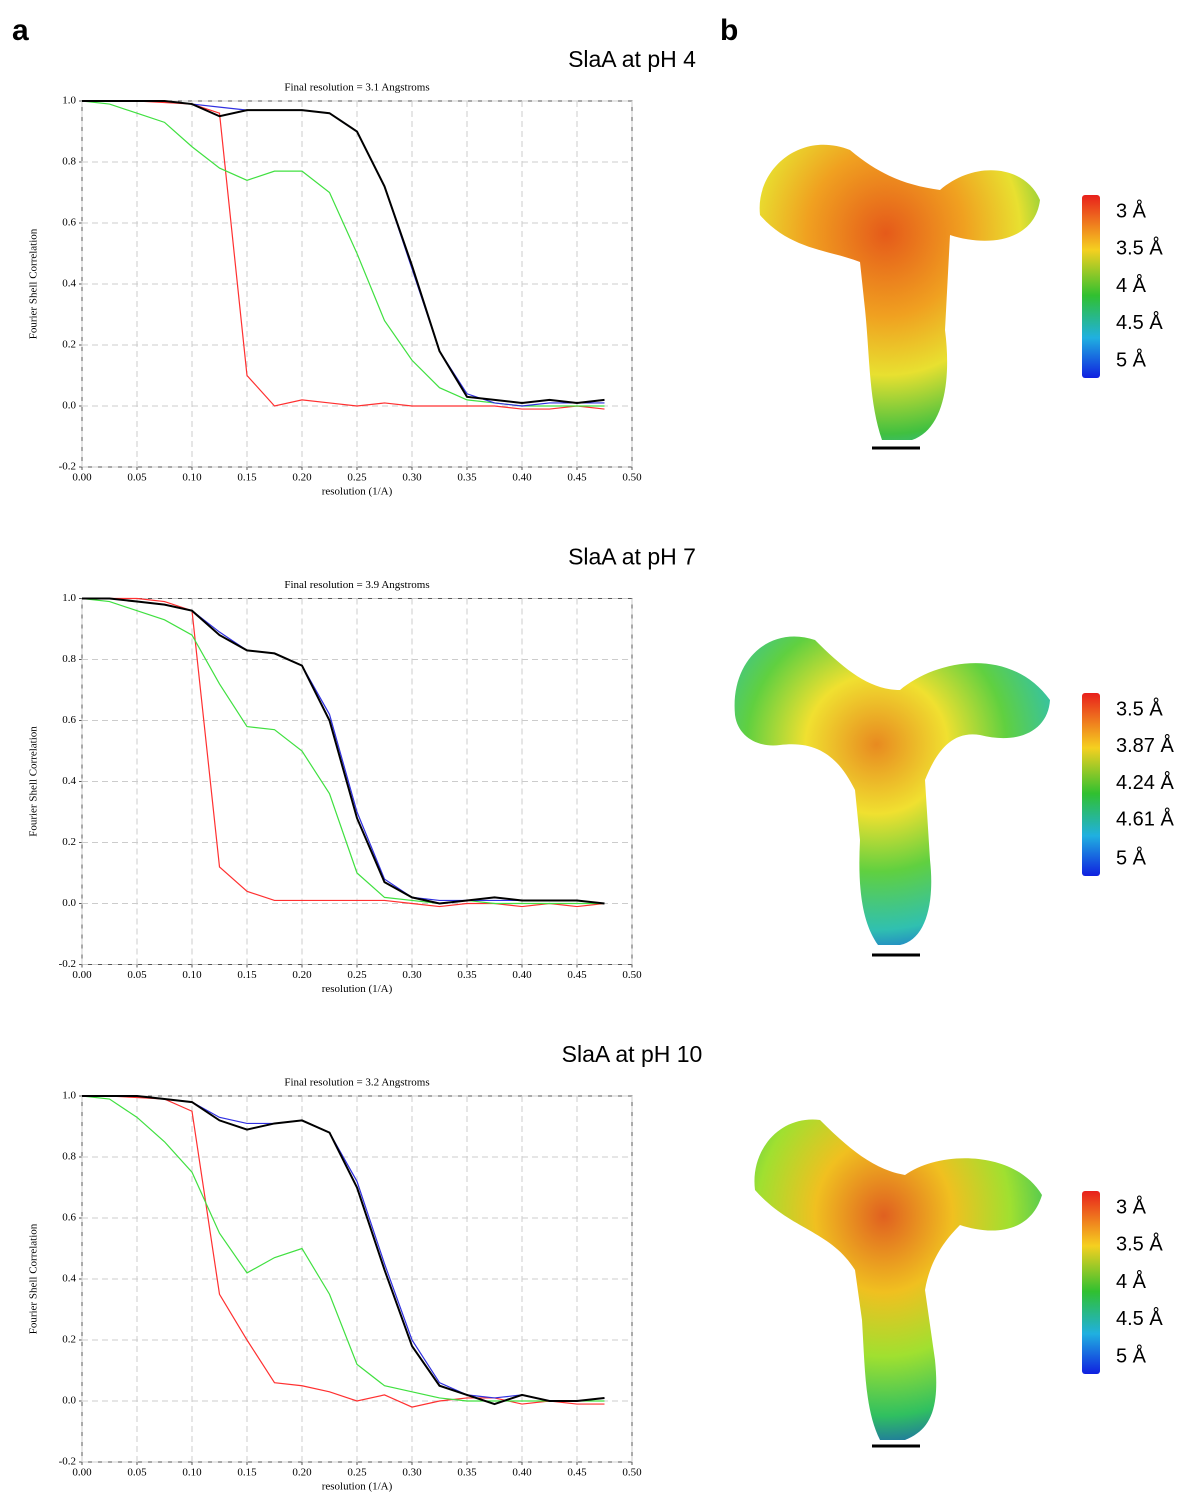  I want to click on panel-label: b, so click(729, 30).